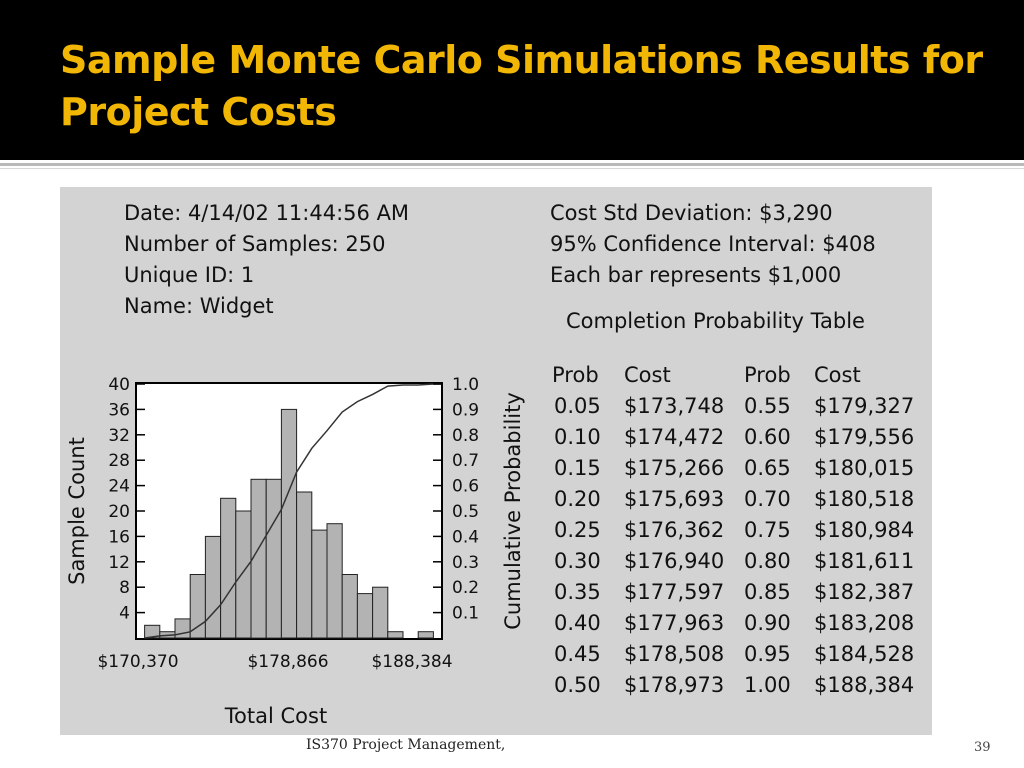  Describe the element at coordinates (767, 622) in the screenshot. I see `table-cell-prob: 0.90` at that location.